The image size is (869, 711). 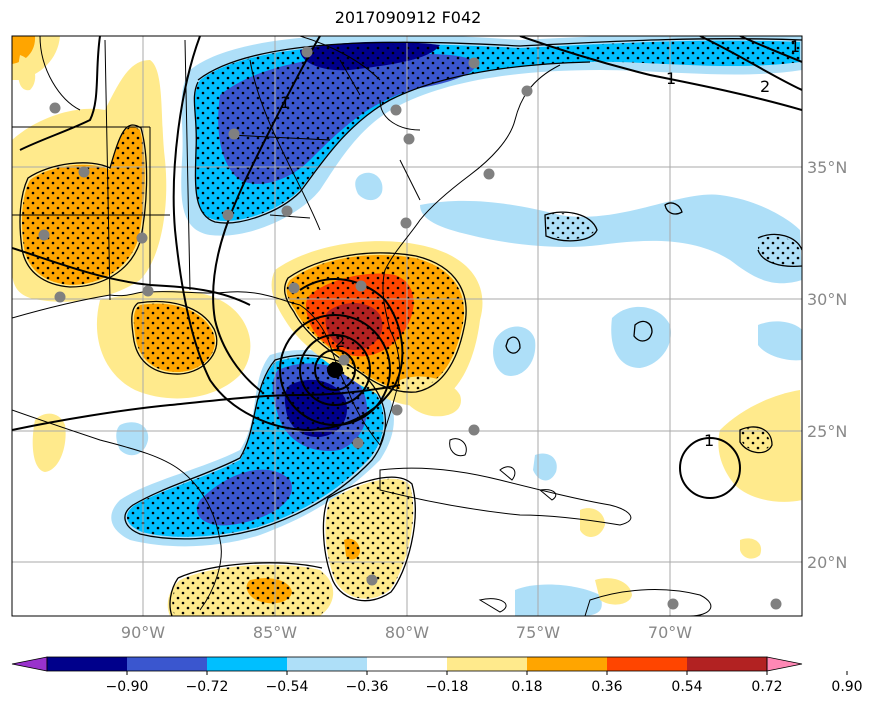 I want to click on colorbar-tick-label: −0.90, so click(x=127, y=687).